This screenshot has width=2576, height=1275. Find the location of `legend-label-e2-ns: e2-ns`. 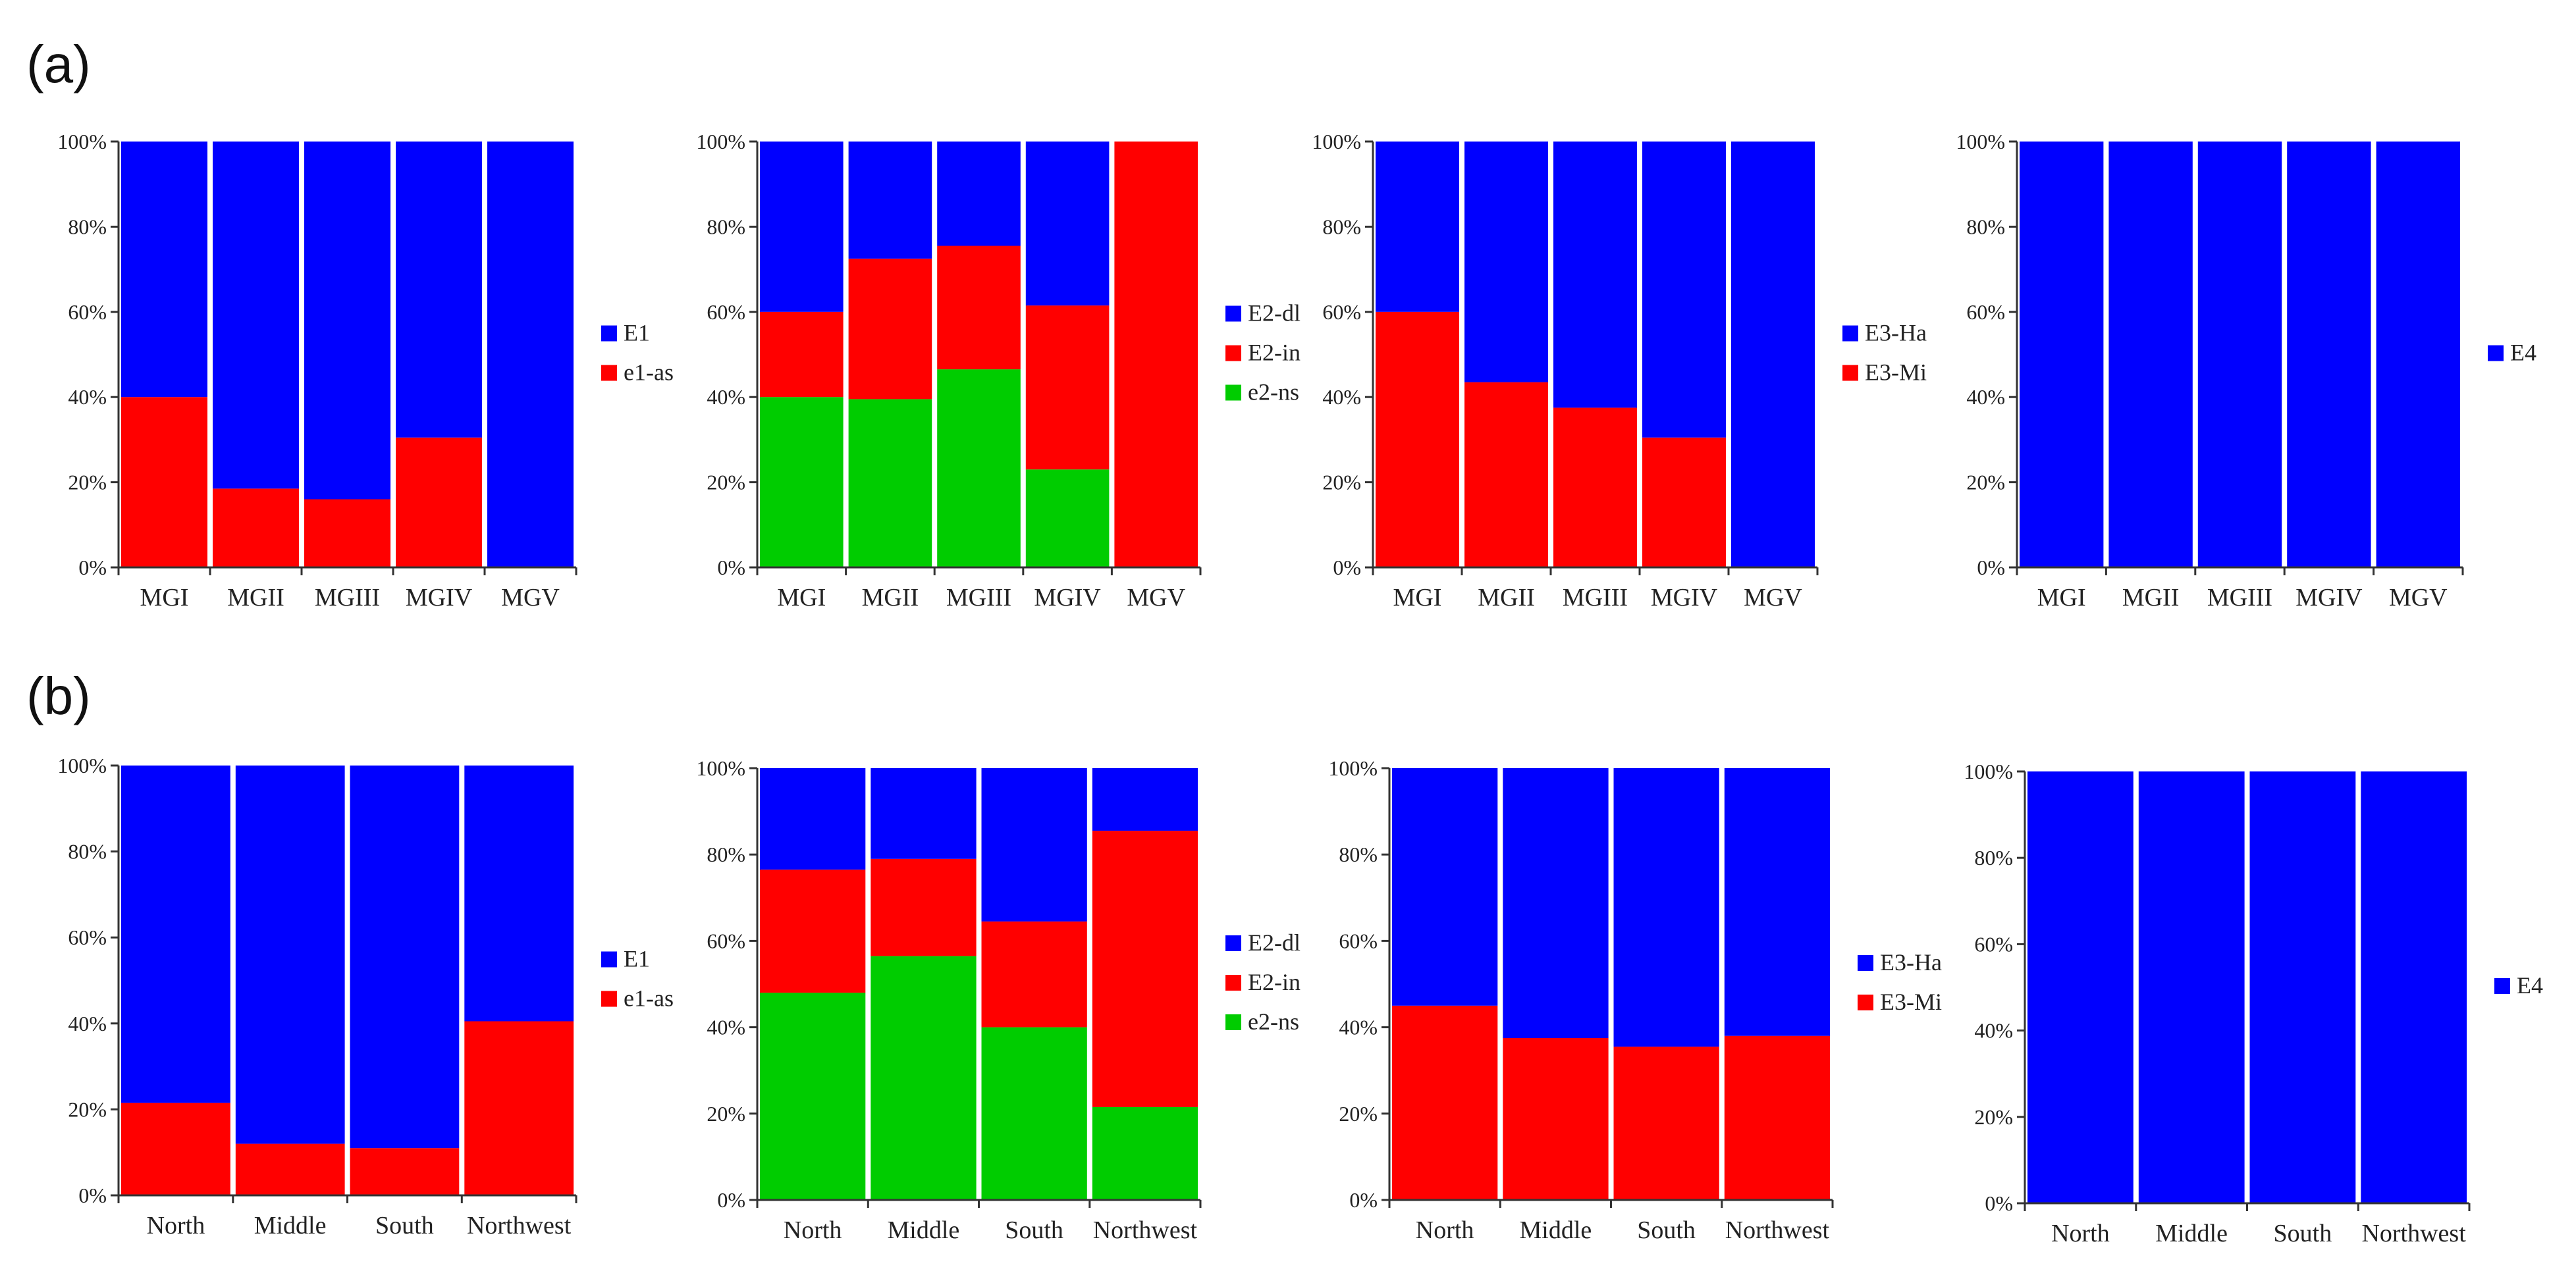

legend-label-e2-ns: e2-ns is located at coordinates (1273, 1022).